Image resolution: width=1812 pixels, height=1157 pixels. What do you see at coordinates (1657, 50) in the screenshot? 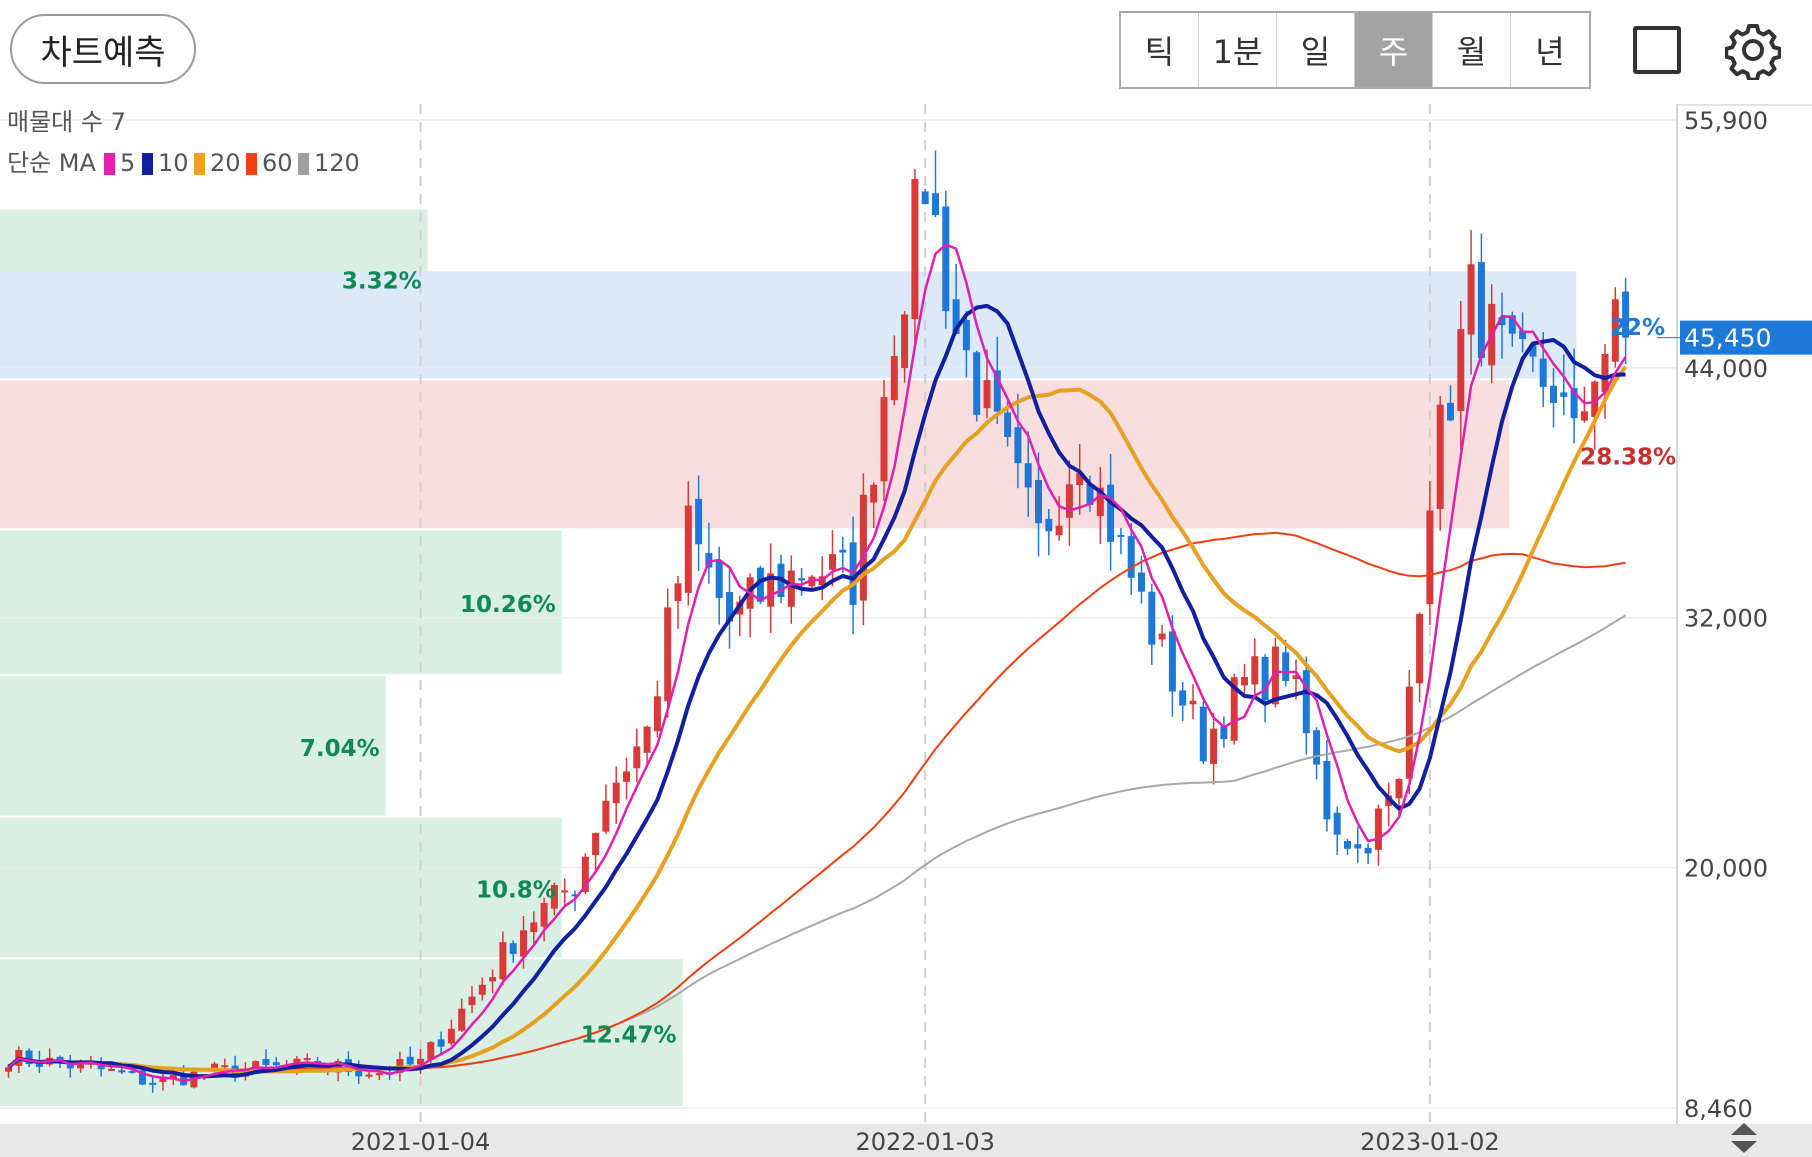
I see `square-icon` at bounding box center [1657, 50].